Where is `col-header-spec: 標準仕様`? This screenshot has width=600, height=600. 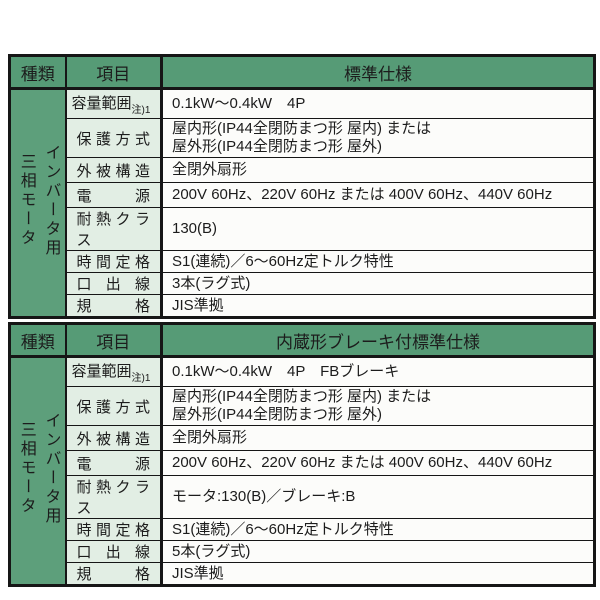 col-header-spec: 標準仕様 is located at coordinates (378, 72).